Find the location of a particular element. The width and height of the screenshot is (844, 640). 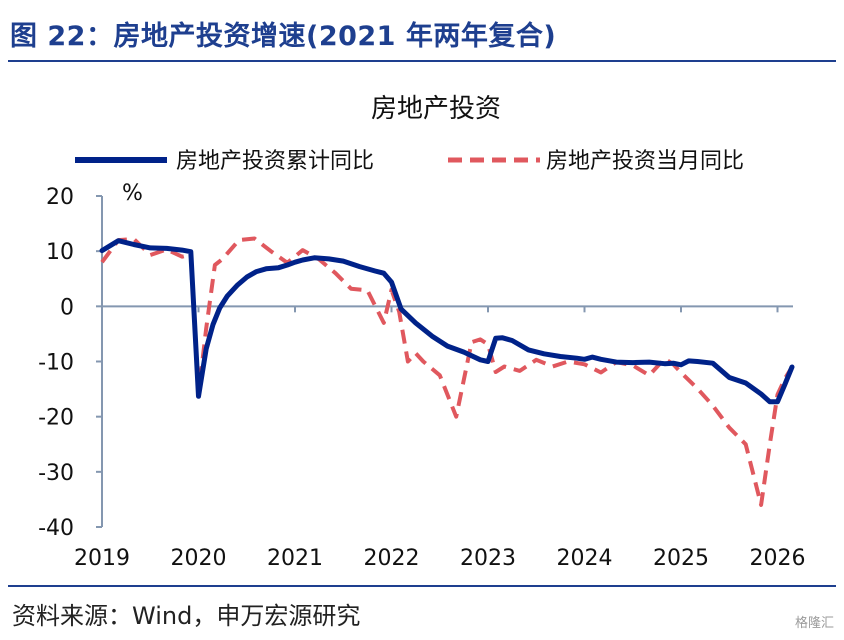

y-tick-label: -30 is located at coordinates (56, 473).